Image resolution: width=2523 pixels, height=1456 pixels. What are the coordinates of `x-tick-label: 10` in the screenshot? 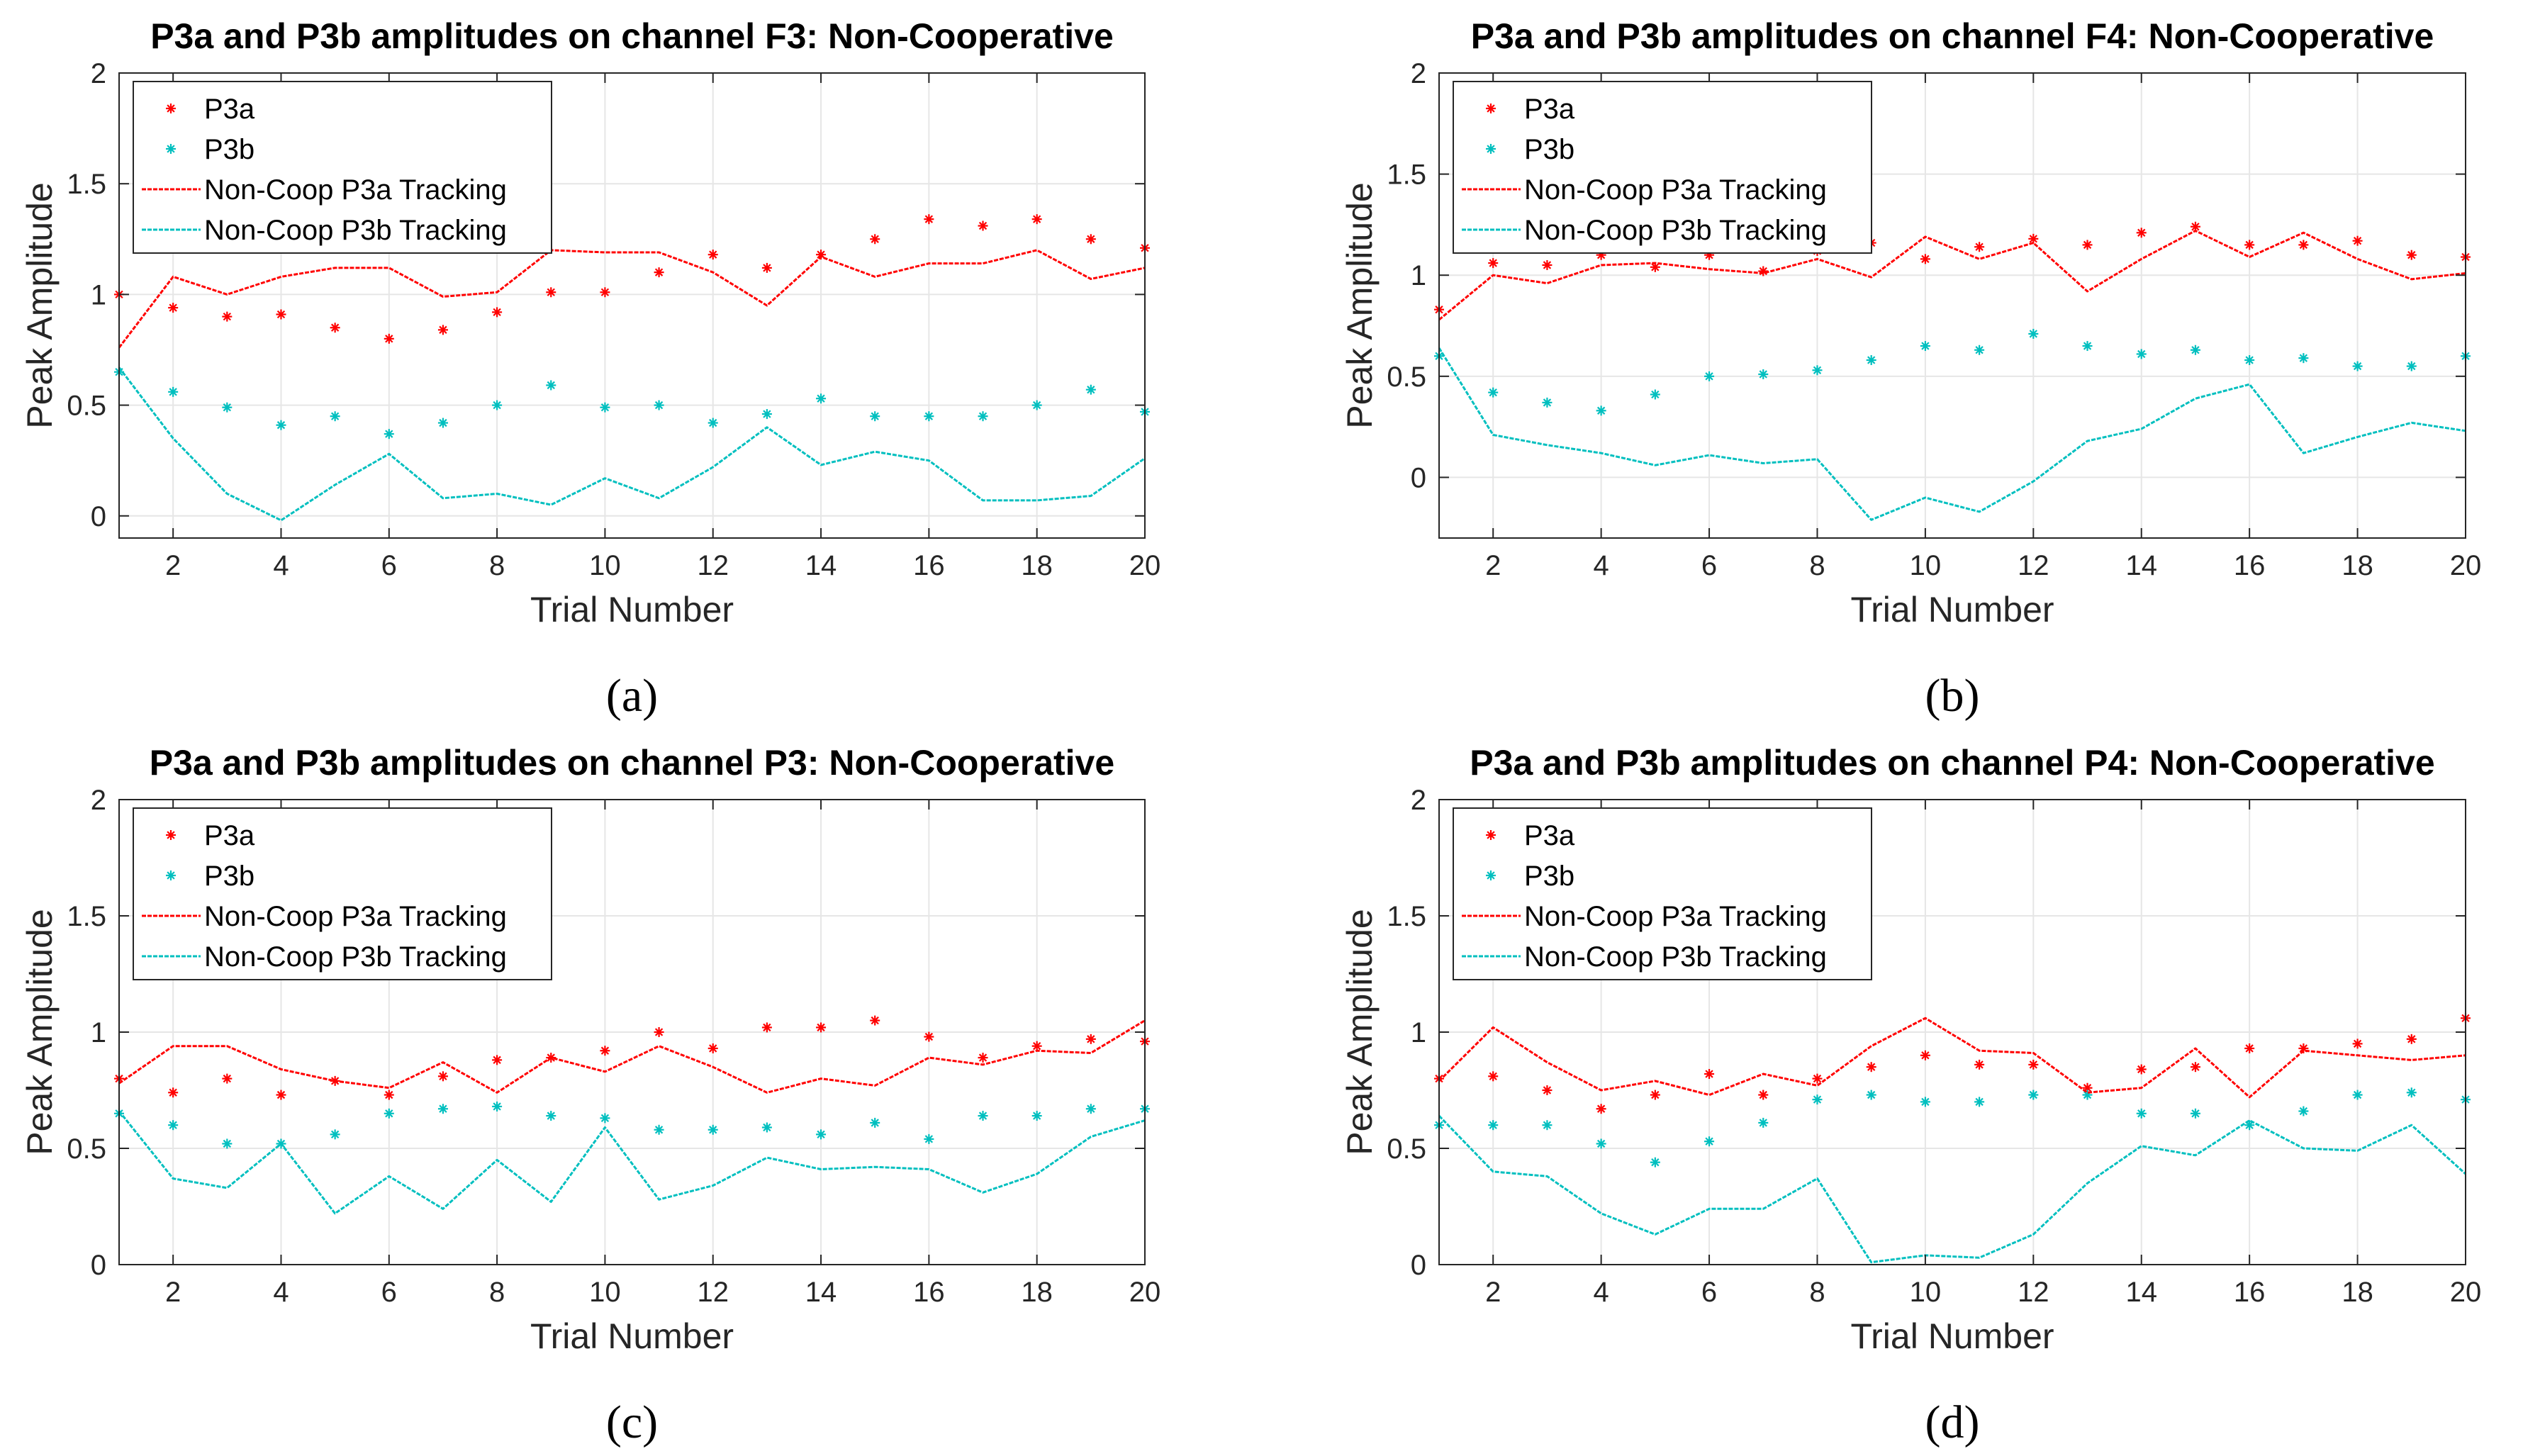 It's located at (1926, 1293).